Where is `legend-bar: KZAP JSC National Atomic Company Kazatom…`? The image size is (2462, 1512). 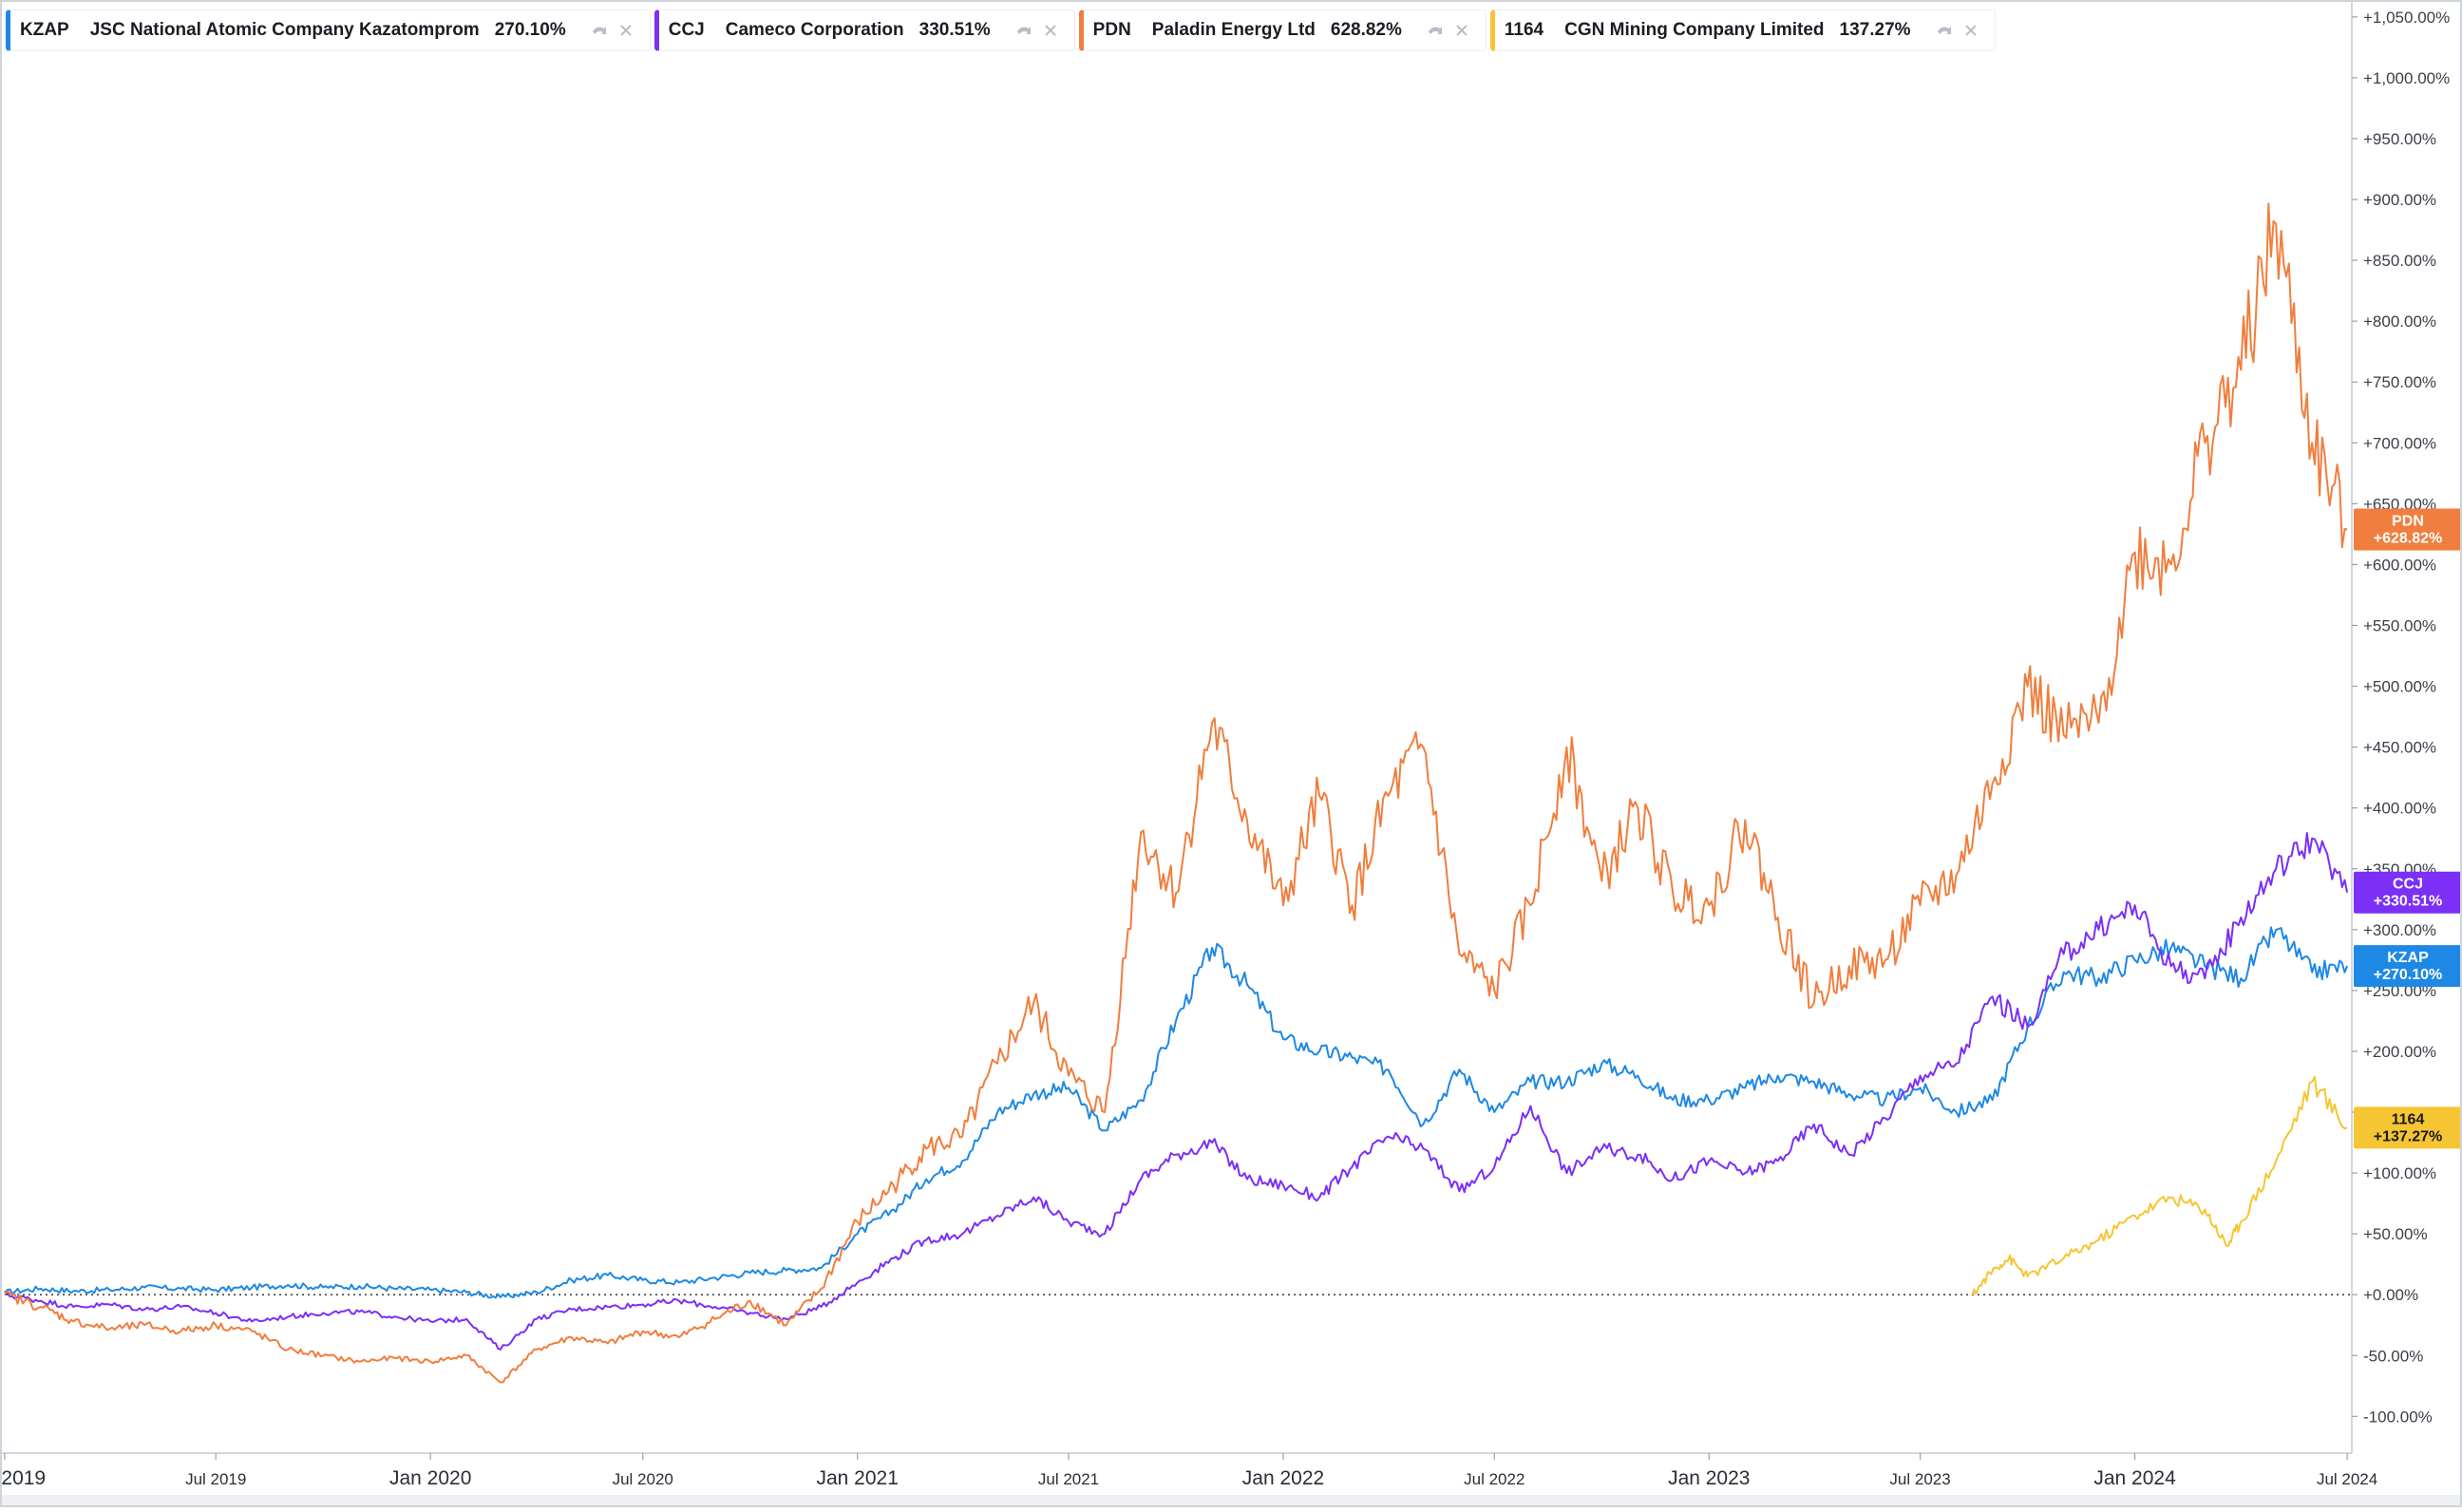 legend-bar: KZAP JSC National Atomic Company Kazatom… is located at coordinates (1001, 30).